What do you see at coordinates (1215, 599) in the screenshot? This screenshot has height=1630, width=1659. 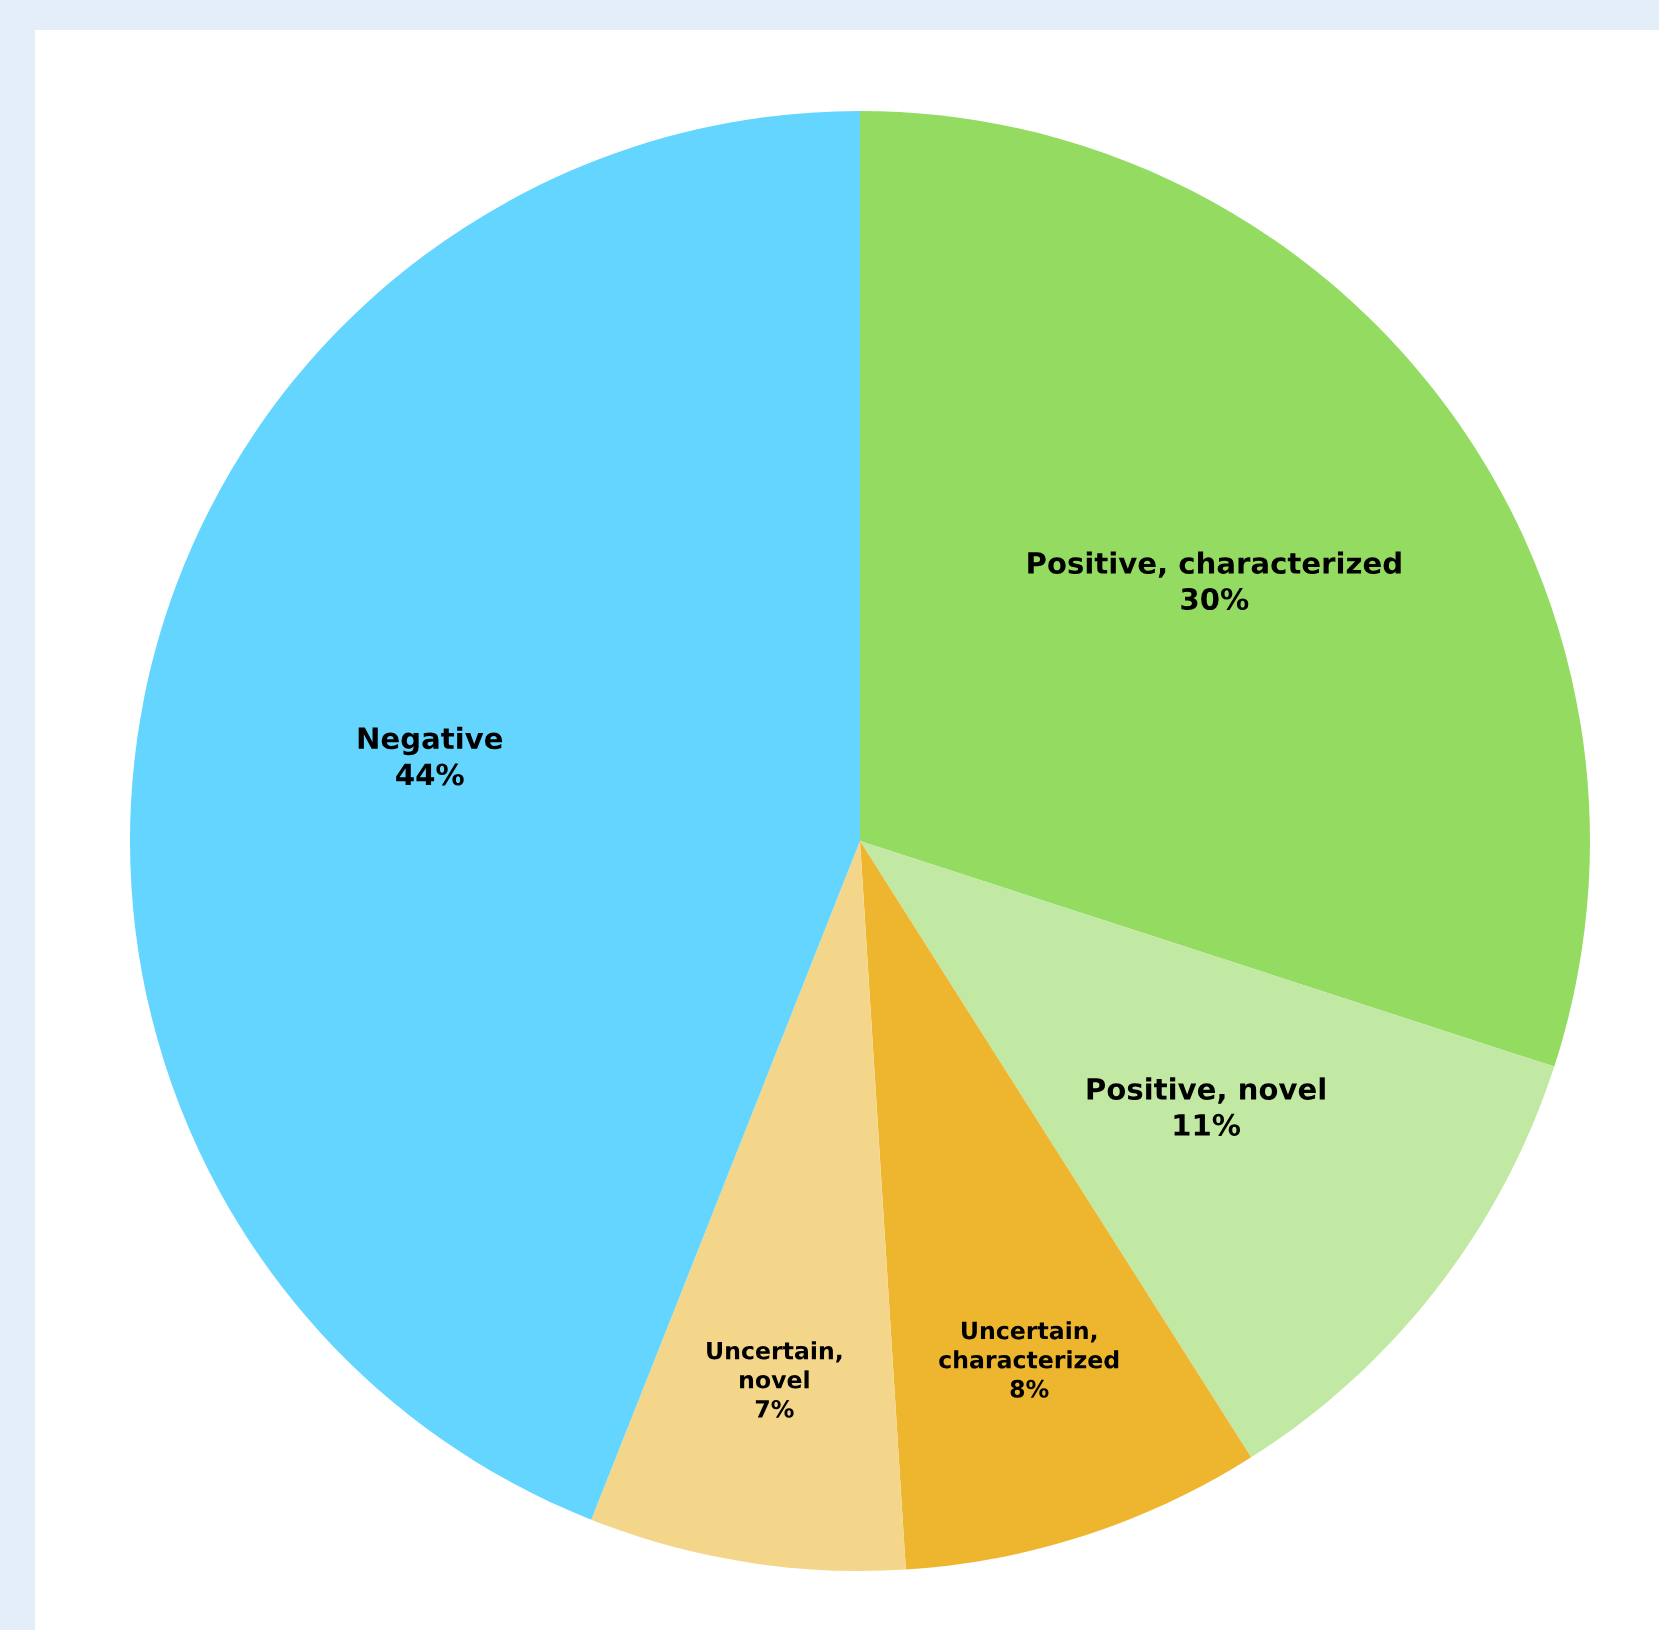 I see `data-label: 30%` at bounding box center [1215, 599].